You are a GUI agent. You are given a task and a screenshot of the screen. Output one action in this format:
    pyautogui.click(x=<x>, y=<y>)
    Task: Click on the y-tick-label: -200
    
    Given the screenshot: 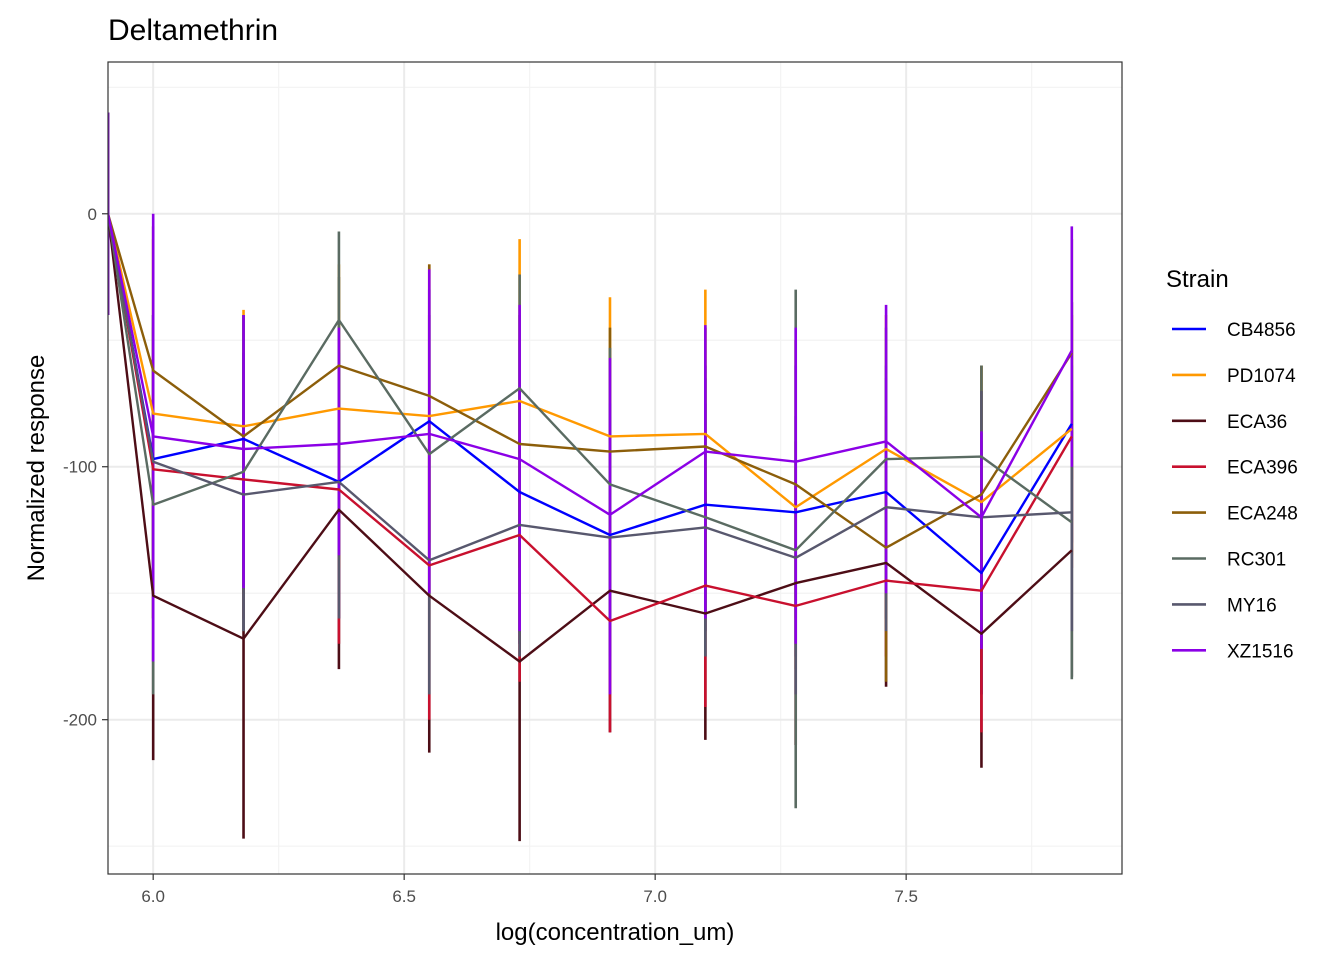 What is the action you would take?
    pyautogui.click(x=80, y=720)
    